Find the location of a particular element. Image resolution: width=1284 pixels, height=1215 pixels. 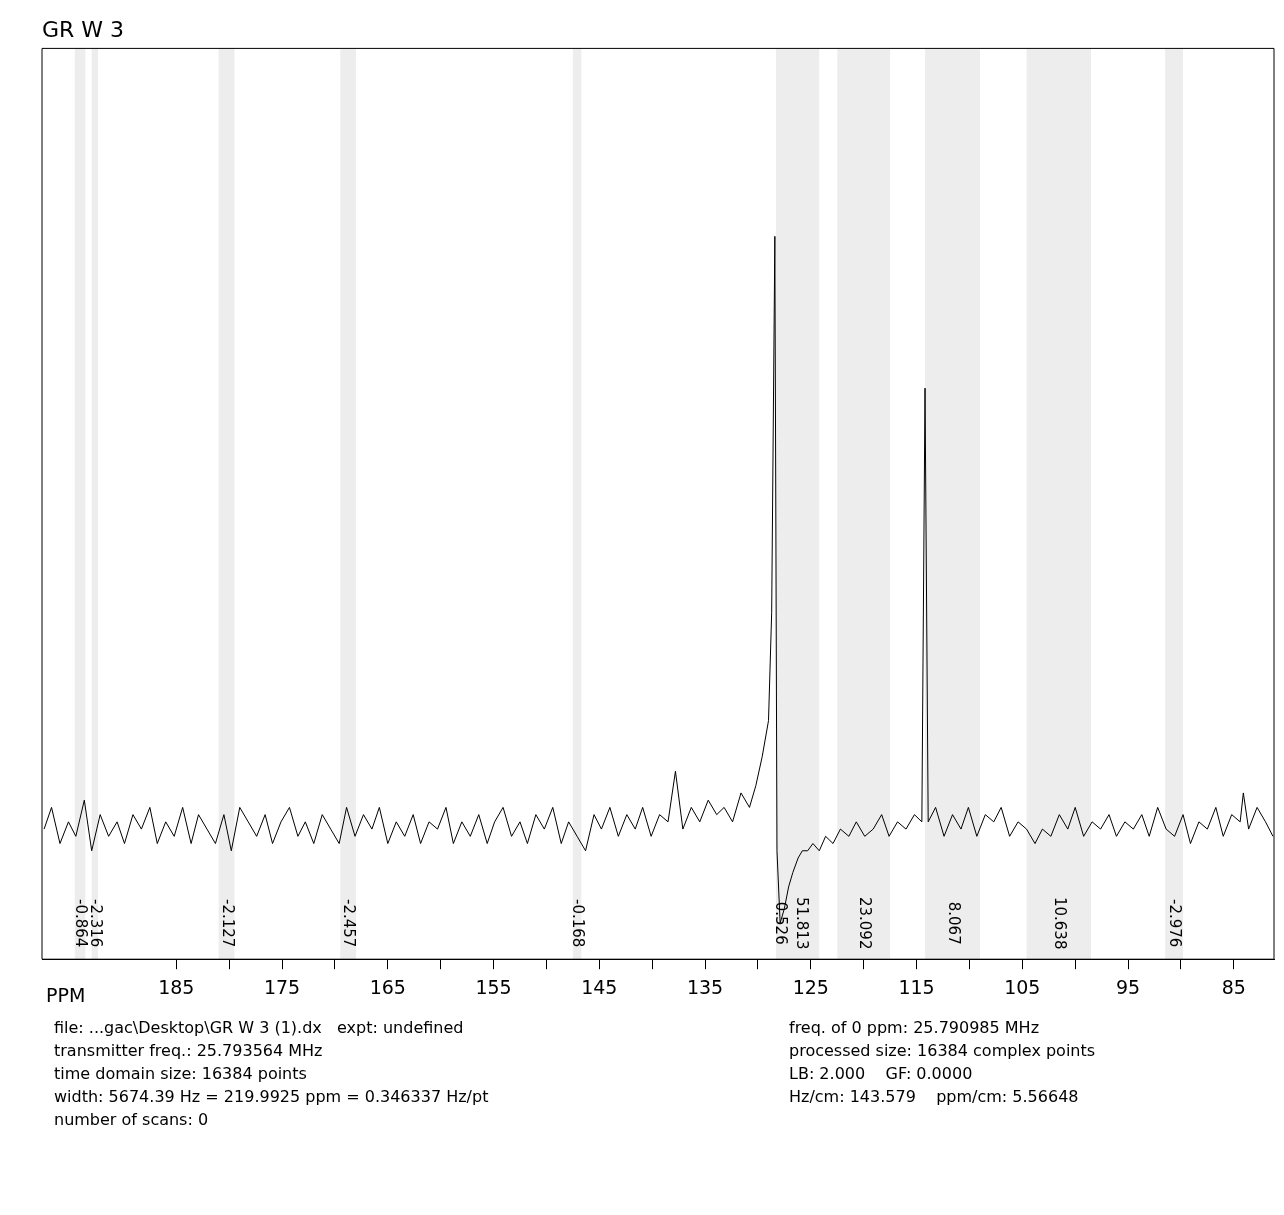

x-tick-label: 125 is located at coordinates (810, 986).